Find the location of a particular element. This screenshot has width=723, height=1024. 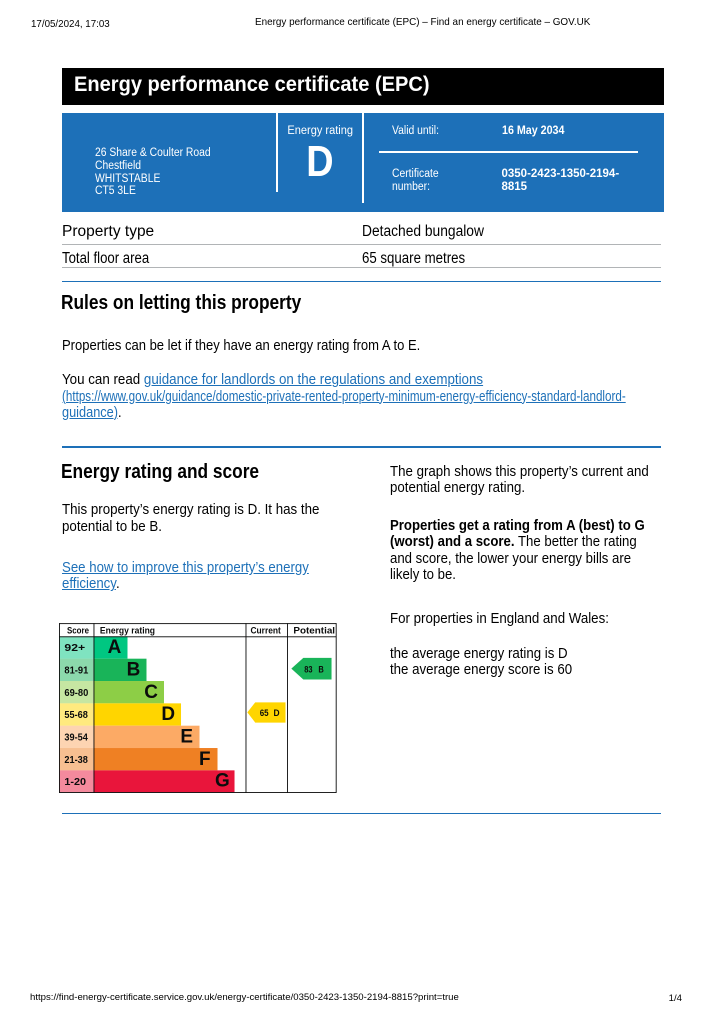

svg-text: Score is located at coordinates (78, 631).